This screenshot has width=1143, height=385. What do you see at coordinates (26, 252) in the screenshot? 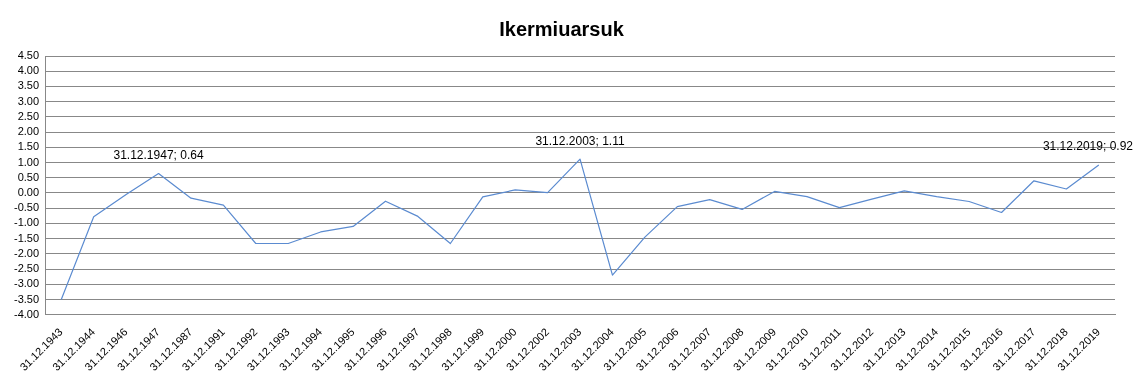
I see `y-tick-label: -2.00` at bounding box center [26, 252].